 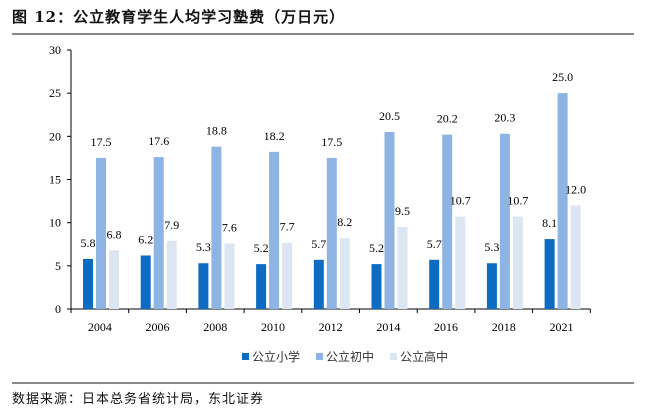 I want to click on legend: 公立小学 公立初中 公立高中, so click(x=330, y=356).